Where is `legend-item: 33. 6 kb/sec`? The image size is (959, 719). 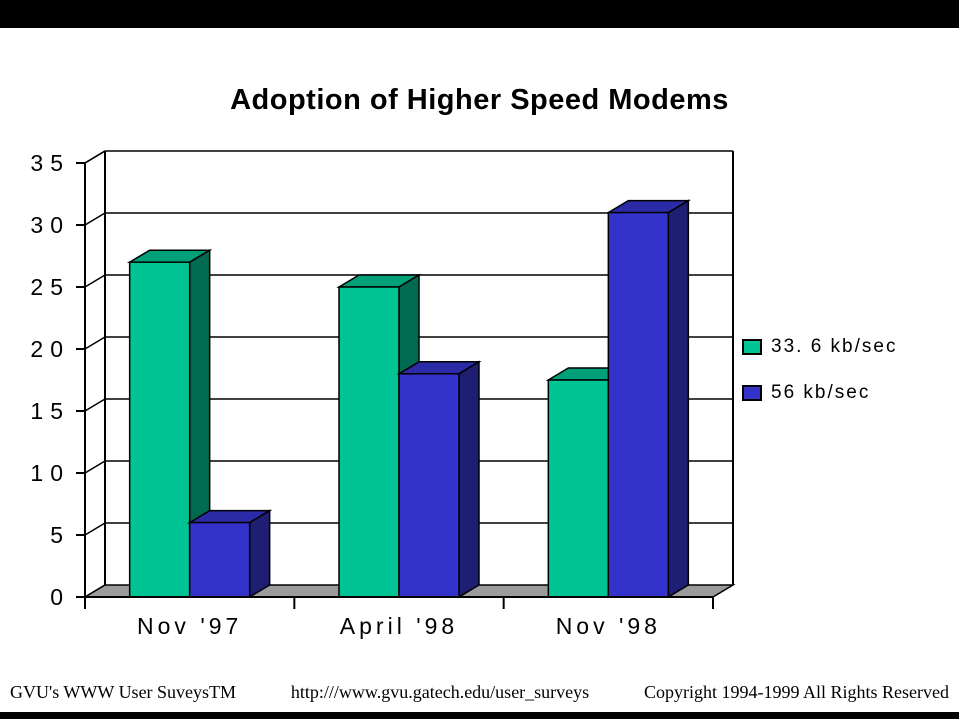 legend-item: 33. 6 kb/sec is located at coordinates (819, 347).